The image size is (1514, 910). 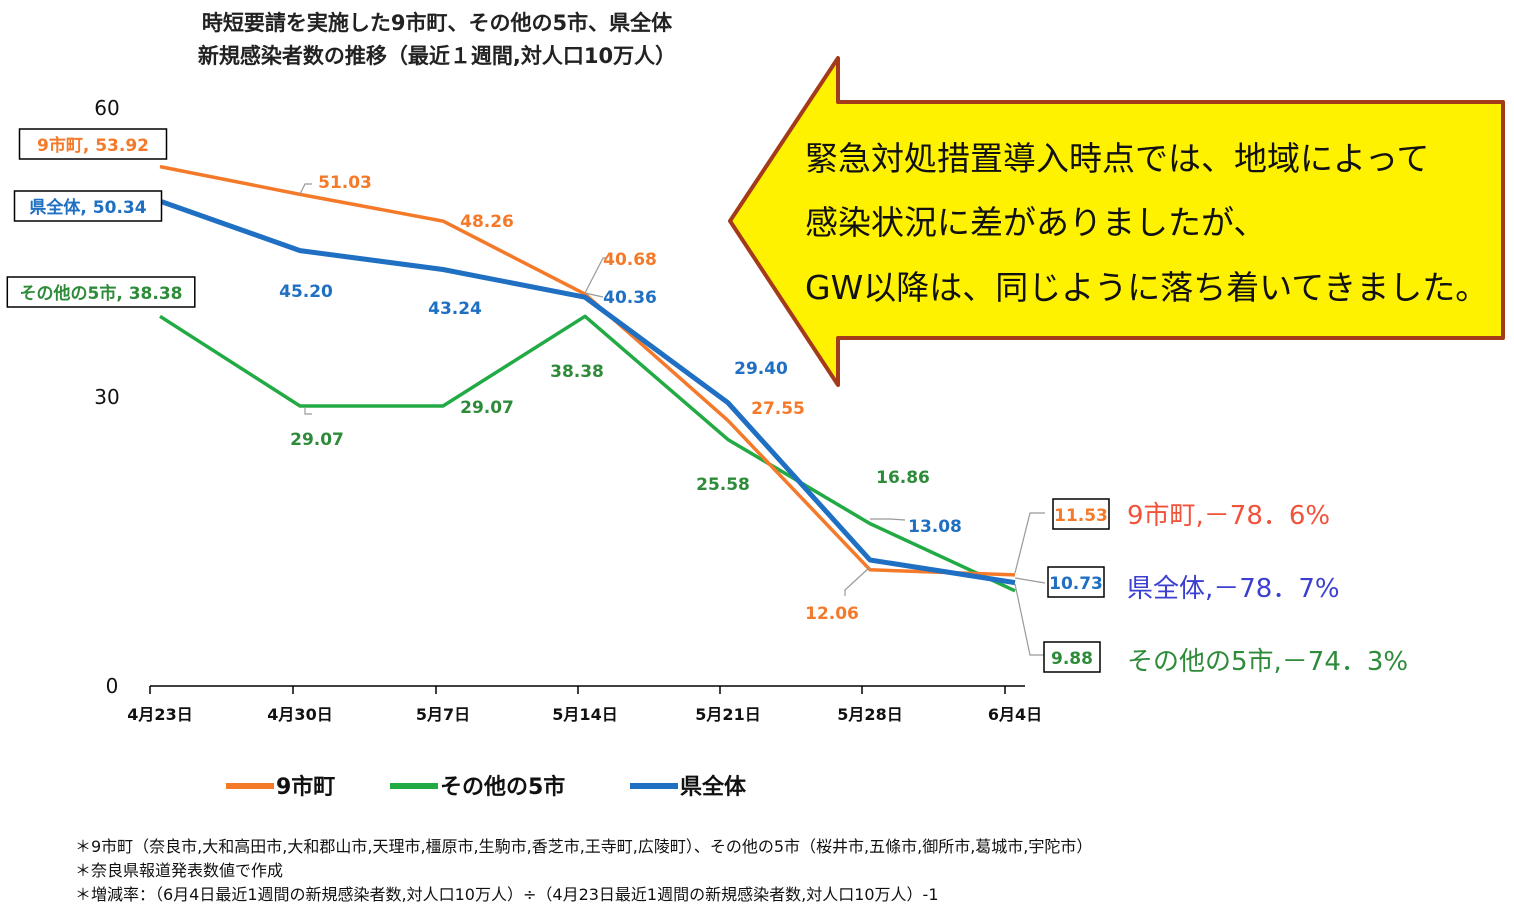 I want to click on data-label-other: 16.86, so click(x=903, y=478).